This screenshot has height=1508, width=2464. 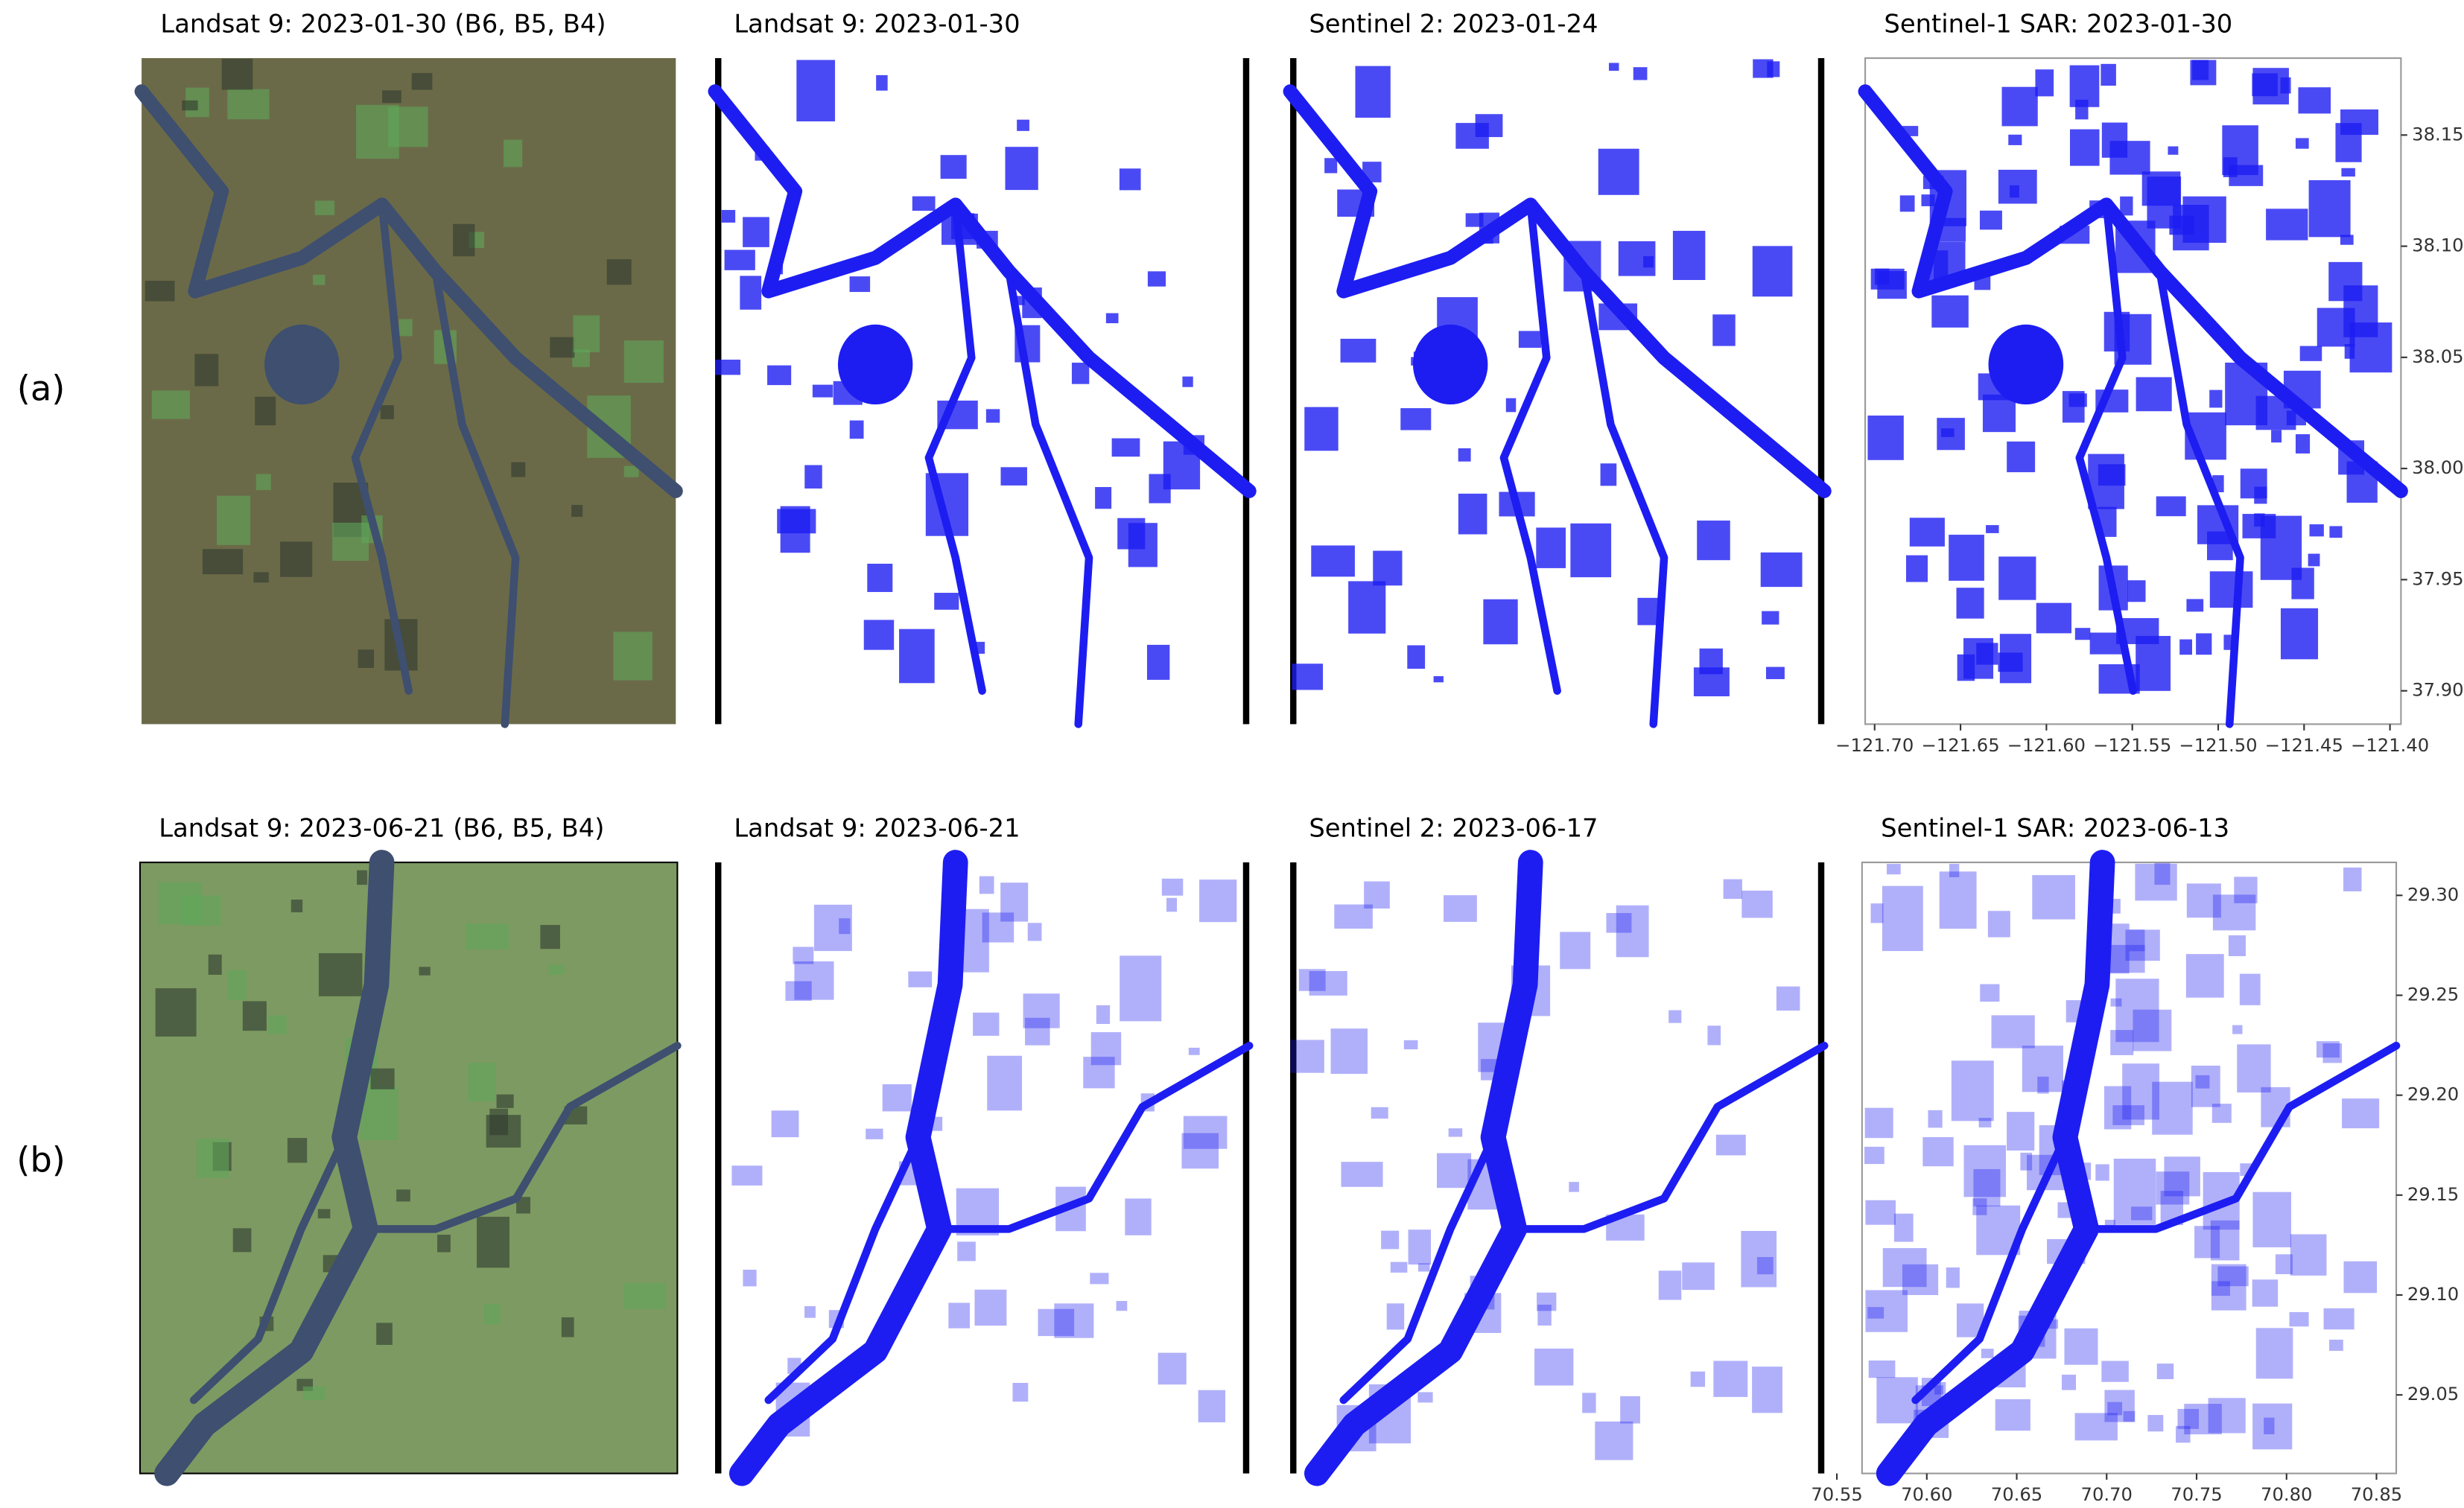 I want to click on x-tick-label: −121.50, so click(x=2218, y=745).